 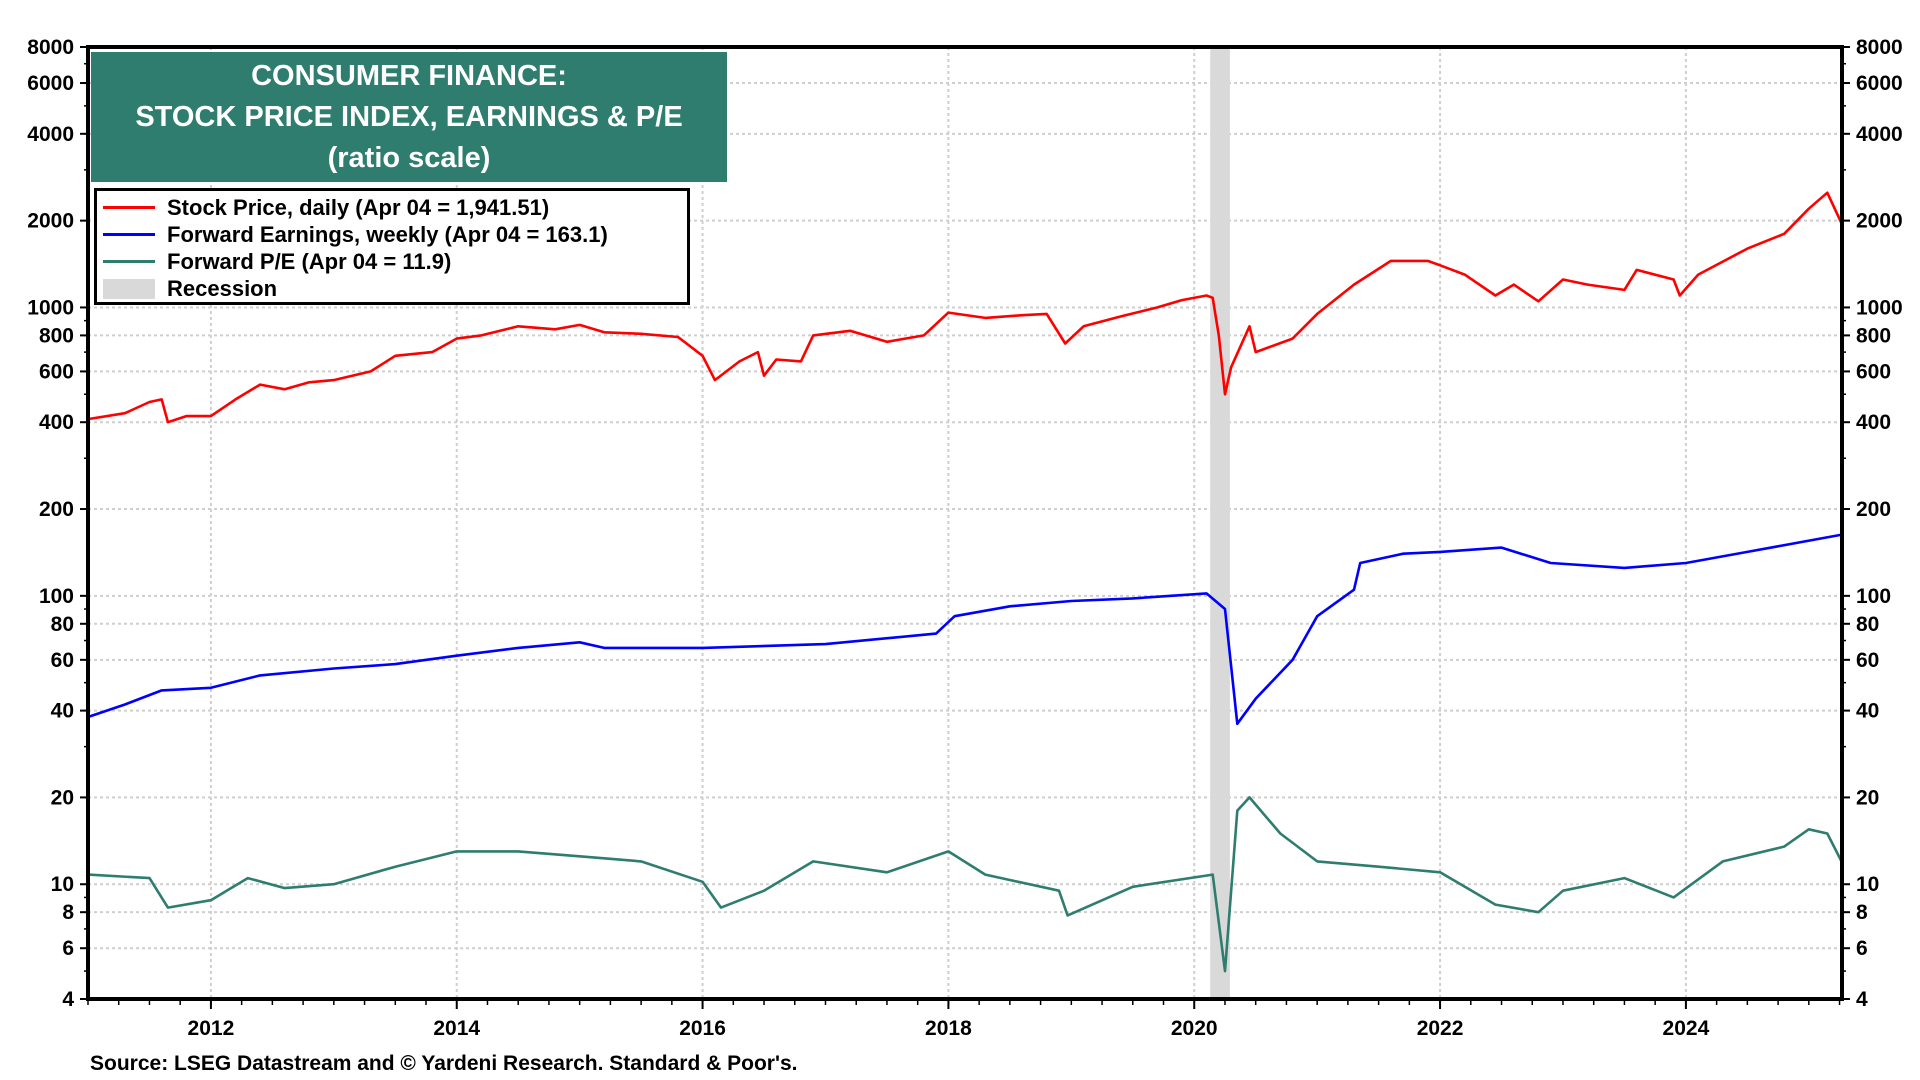 What do you see at coordinates (222, 288) in the screenshot?
I see `legend-label: Recession` at bounding box center [222, 288].